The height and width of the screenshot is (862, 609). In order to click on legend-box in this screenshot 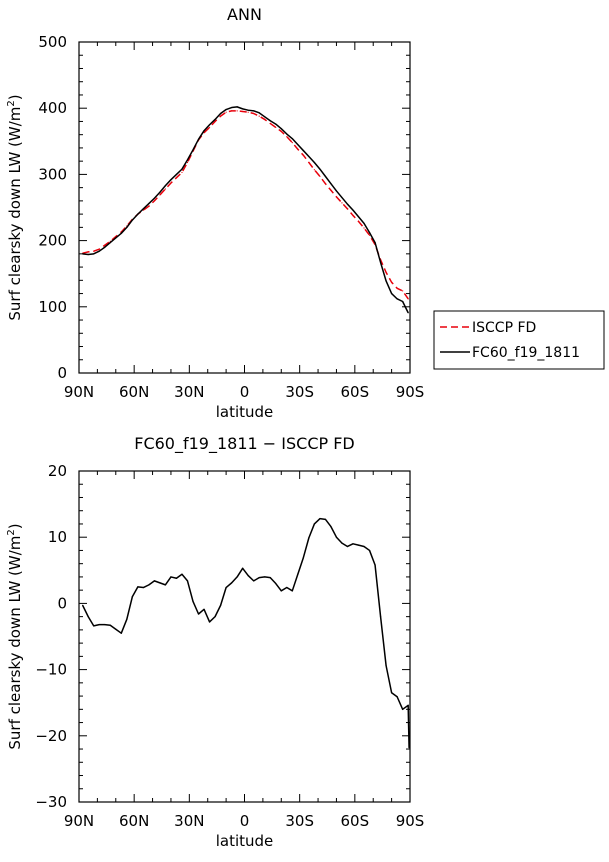, I will do `click(519, 340)`.